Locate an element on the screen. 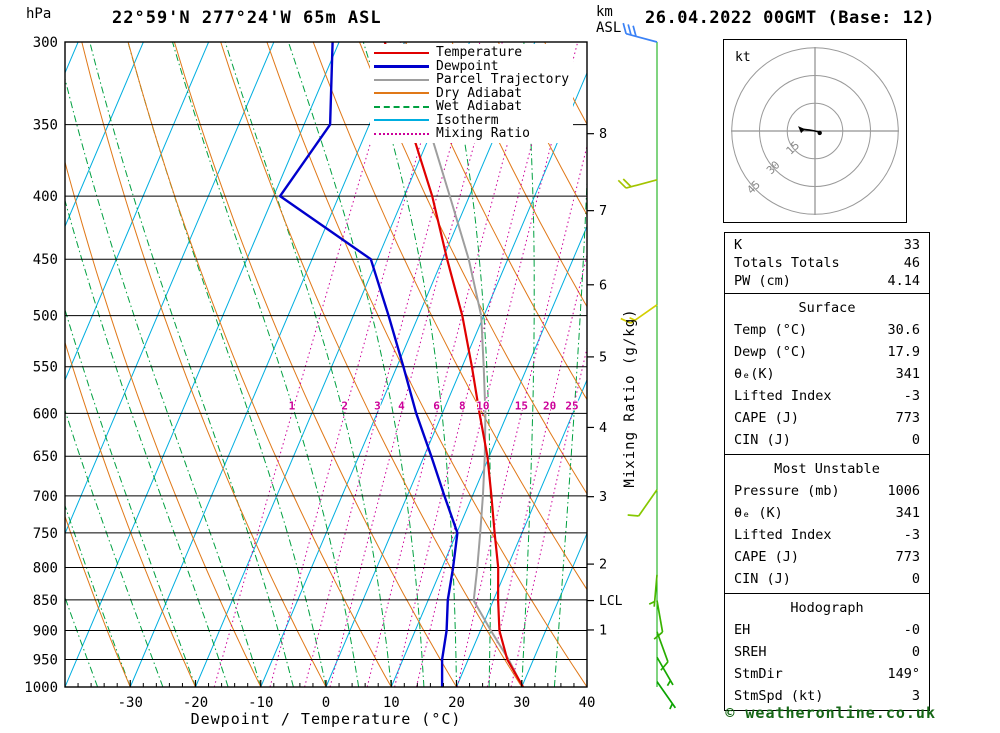 The height and width of the screenshot is (733, 1000). legend-label: Wet Adiabat is located at coordinates (479, 107).